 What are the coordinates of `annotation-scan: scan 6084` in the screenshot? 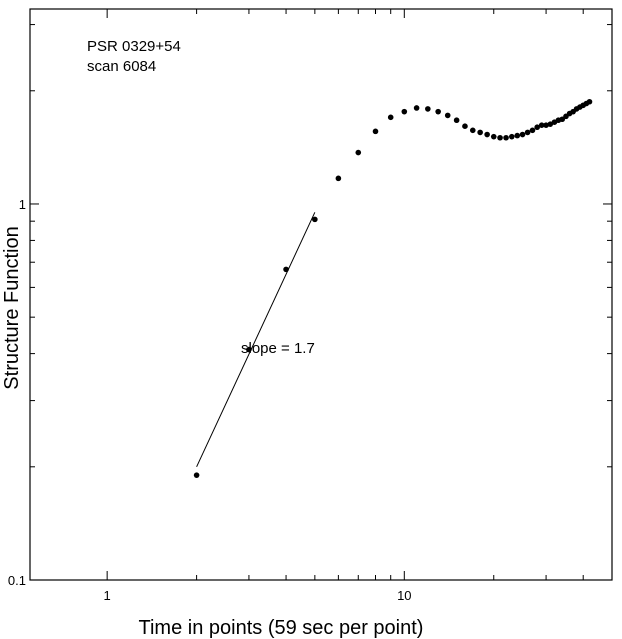 It's located at (121, 66).